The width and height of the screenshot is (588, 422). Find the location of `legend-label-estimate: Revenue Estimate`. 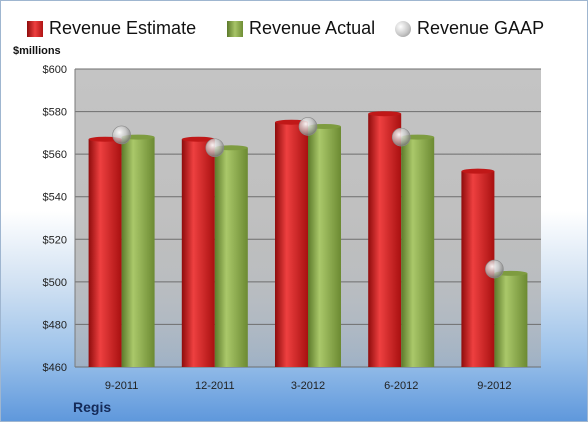

legend-label-estimate: Revenue Estimate is located at coordinates (123, 28).